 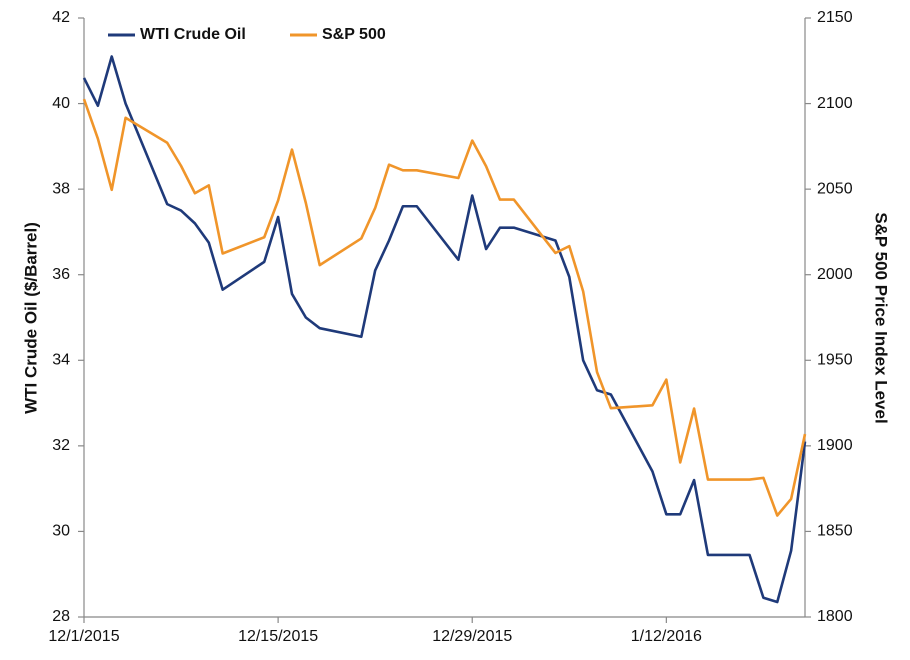 What do you see at coordinates (61, 531) in the screenshot?
I see `y-tick-label: 30` at bounding box center [61, 531].